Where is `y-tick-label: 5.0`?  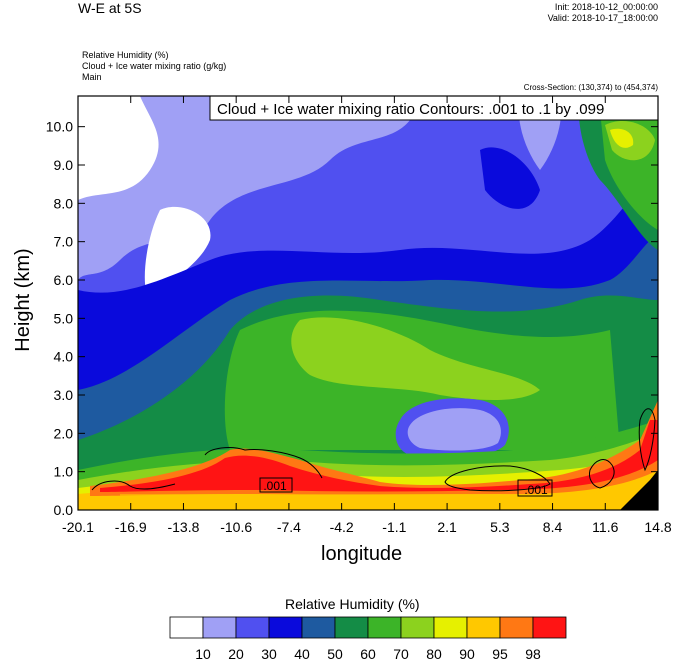 y-tick-label: 5.0 is located at coordinates (64, 318).